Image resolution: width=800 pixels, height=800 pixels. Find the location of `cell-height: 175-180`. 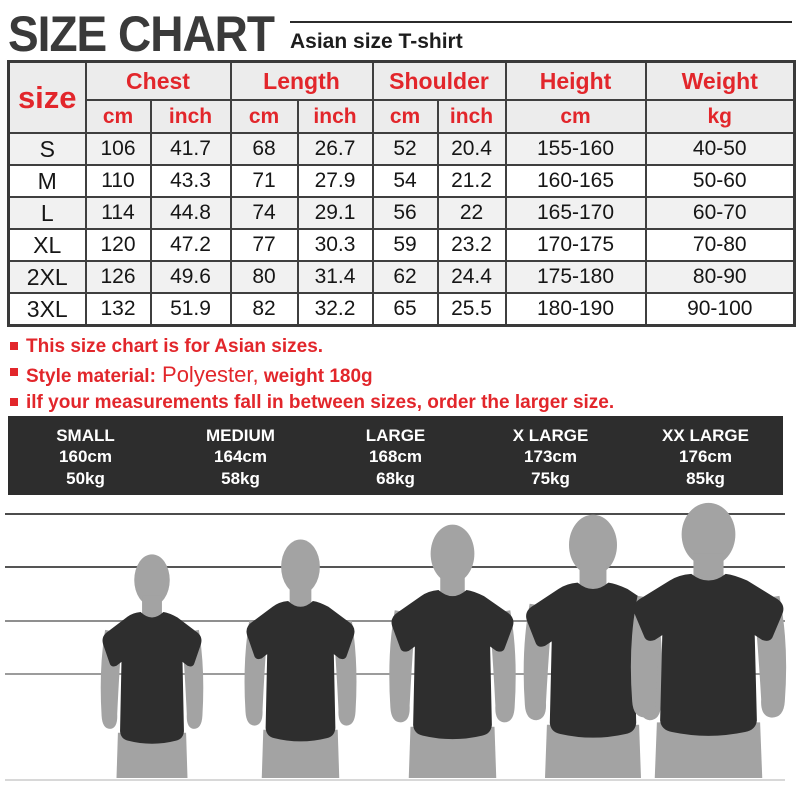

cell-height: 175-180 is located at coordinates (575, 277).